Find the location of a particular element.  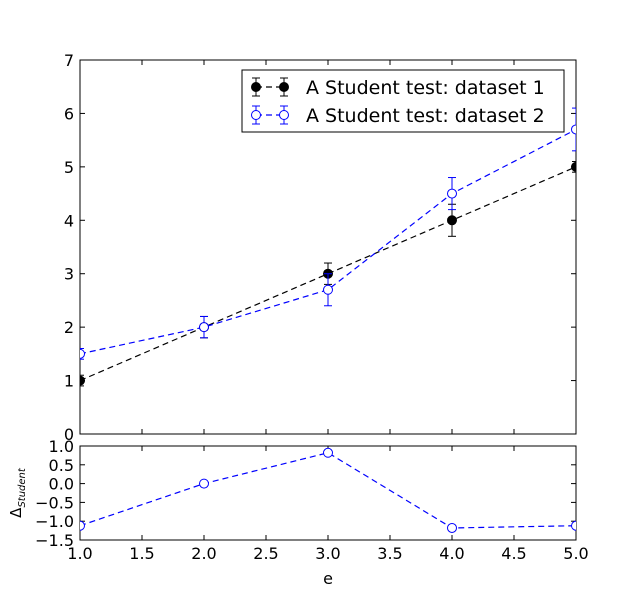

residual-axes-frame is located at coordinates (328, 493).